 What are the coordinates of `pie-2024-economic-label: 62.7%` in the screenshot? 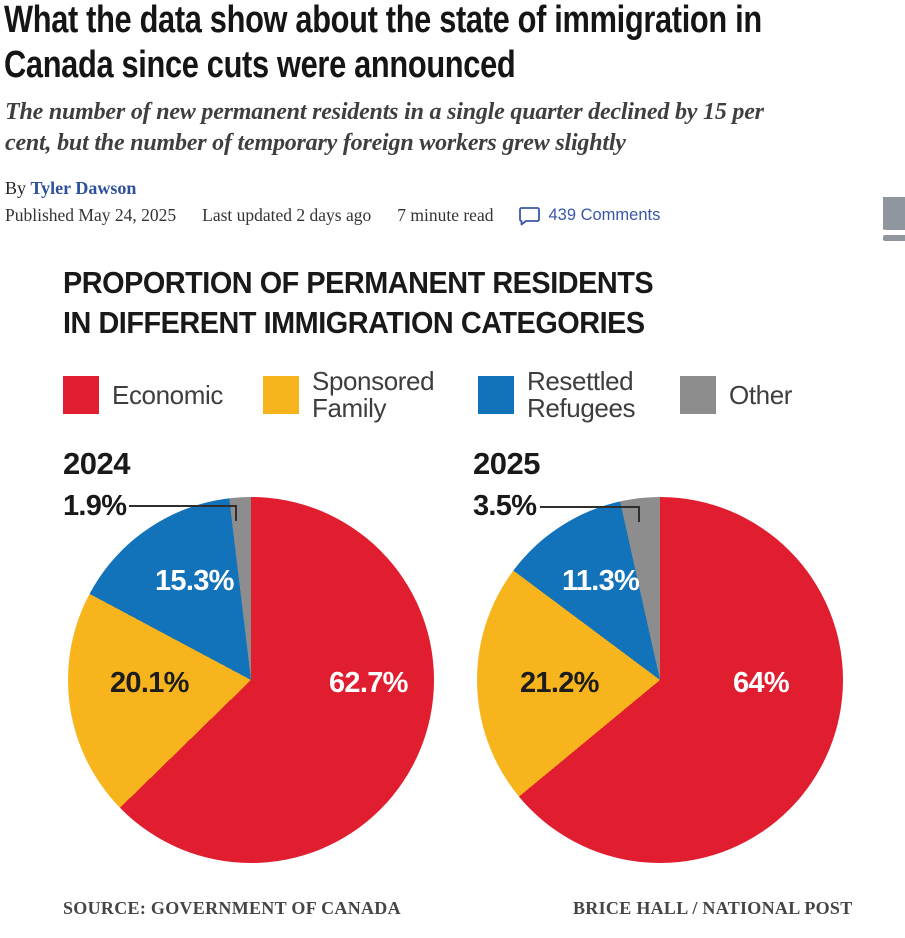 It's located at (368, 683).